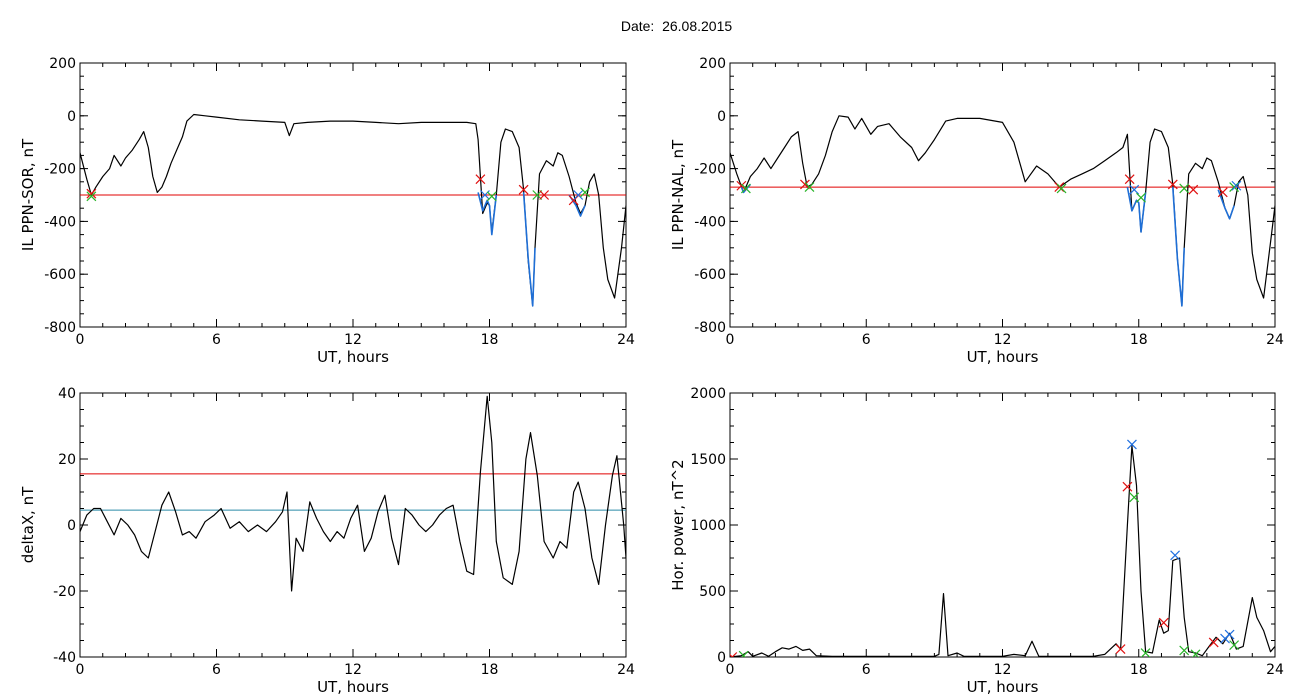 The height and width of the screenshot is (700, 1300). What do you see at coordinates (708, 460) in the screenshot?
I see `y-tick-label: 1500` at bounding box center [708, 460].